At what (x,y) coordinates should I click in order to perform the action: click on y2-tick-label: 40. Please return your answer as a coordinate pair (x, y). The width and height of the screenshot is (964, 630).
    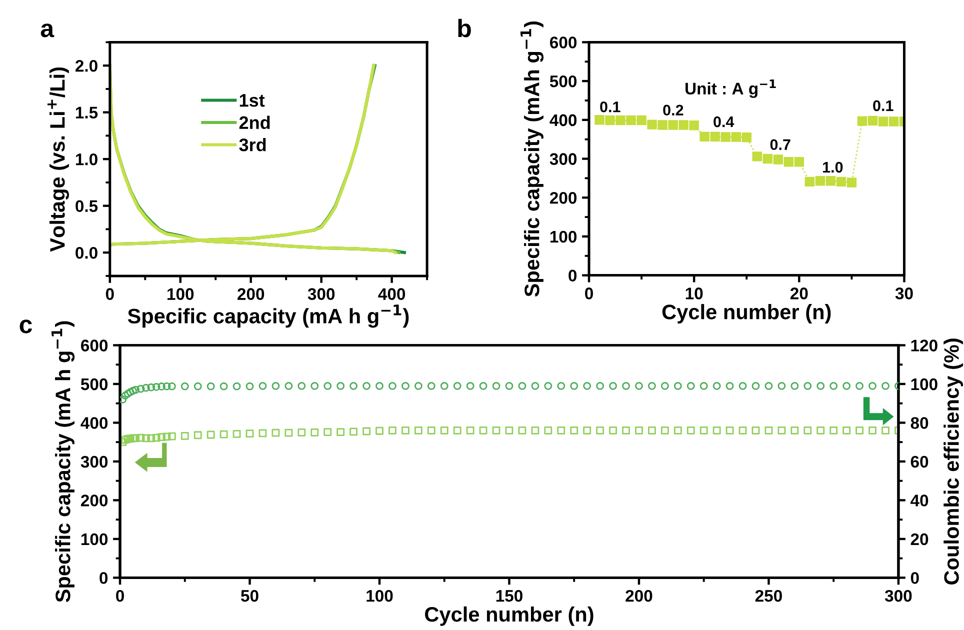
    Looking at the image, I should click on (919, 500).